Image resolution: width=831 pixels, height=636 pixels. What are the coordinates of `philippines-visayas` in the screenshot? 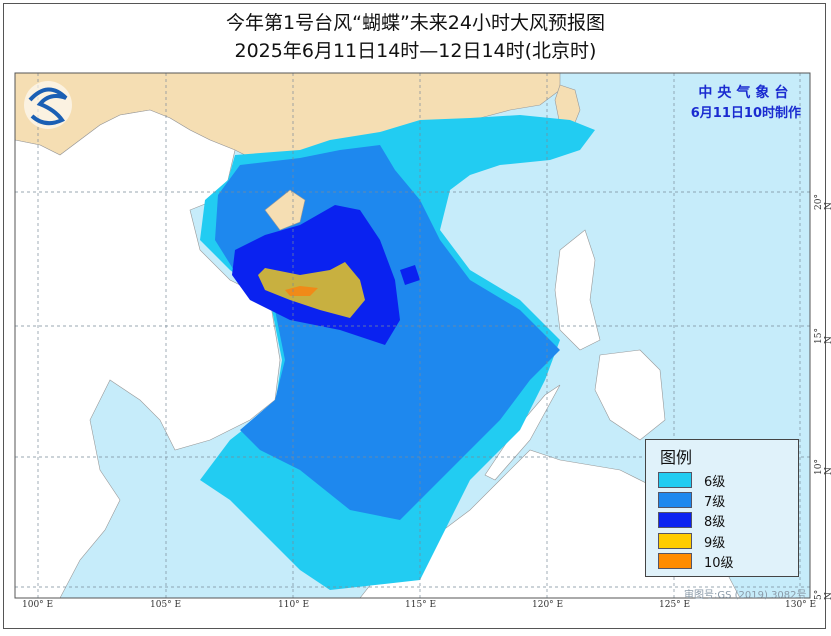 It's located at (630, 395).